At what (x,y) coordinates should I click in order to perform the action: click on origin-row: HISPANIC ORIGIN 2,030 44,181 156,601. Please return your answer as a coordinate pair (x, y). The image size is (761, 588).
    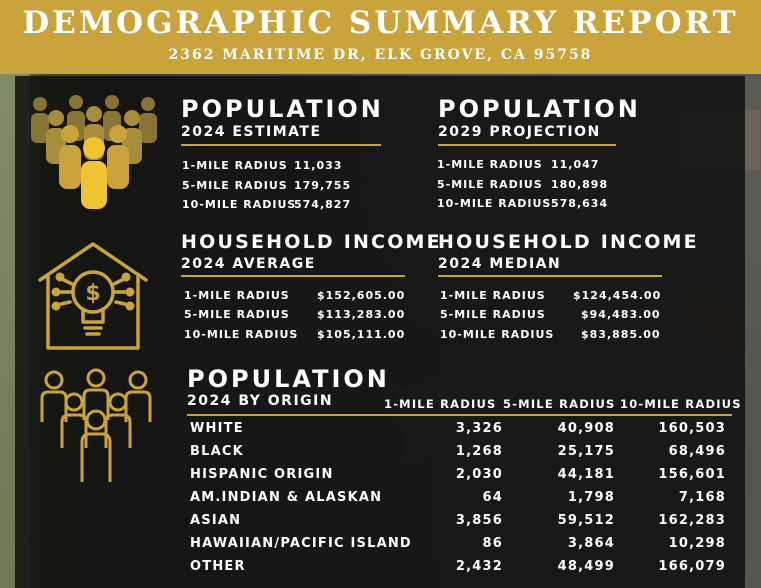
    Looking at the image, I should click on (458, 477).